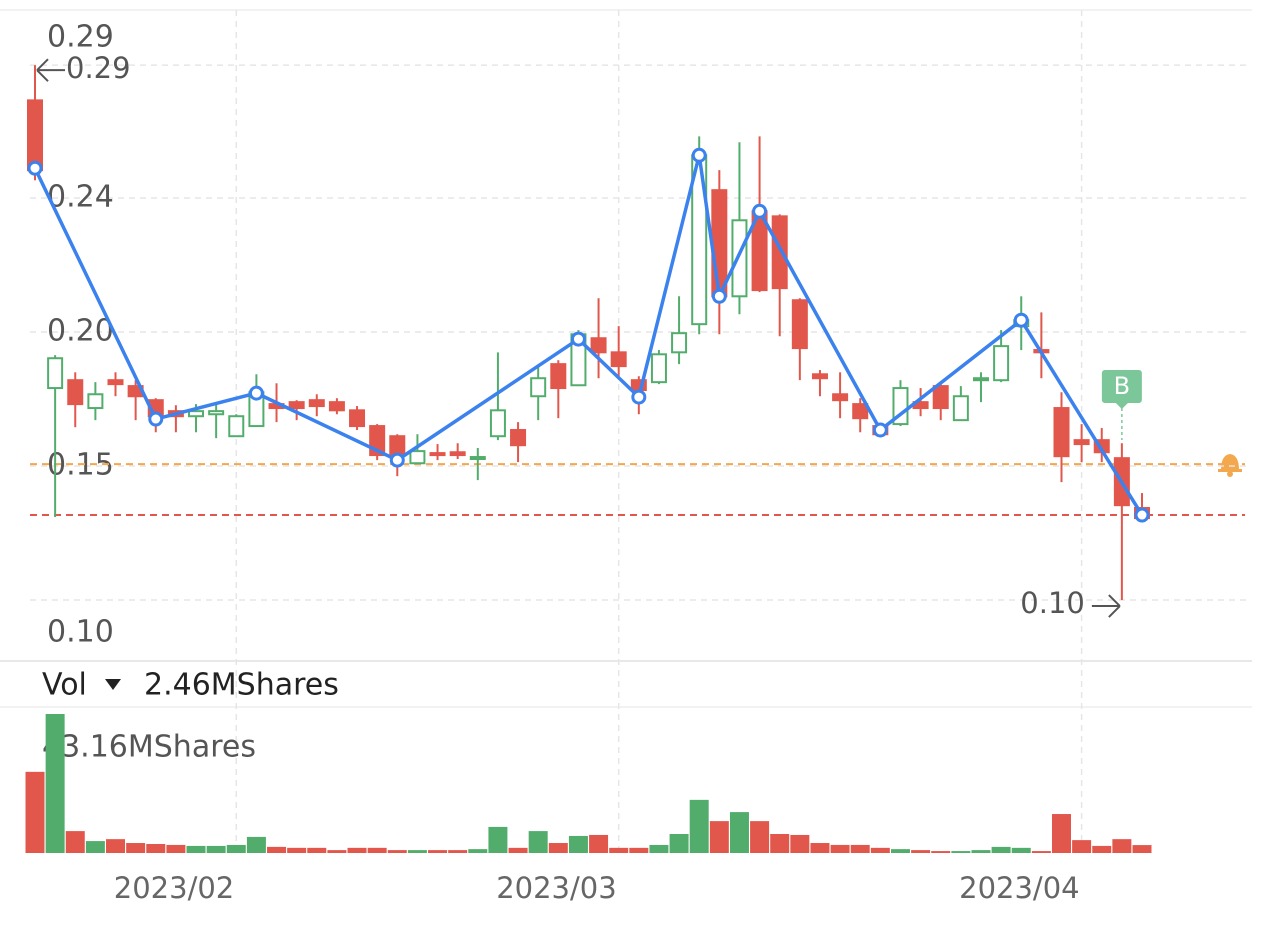 The height and width of the screenshot is (927, 1262). Describe the element at coordinates (113, 684) in the screenshot. I see `dropdown-icon` at that location.